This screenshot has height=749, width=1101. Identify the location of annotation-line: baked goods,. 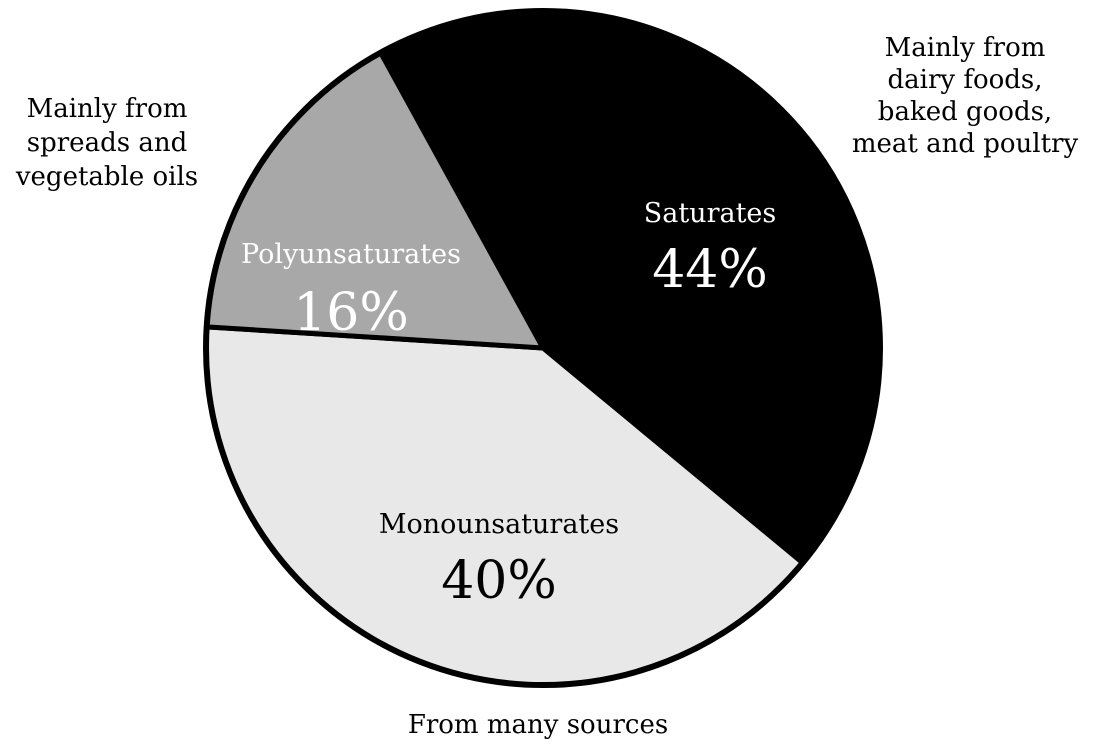
(965, 112).